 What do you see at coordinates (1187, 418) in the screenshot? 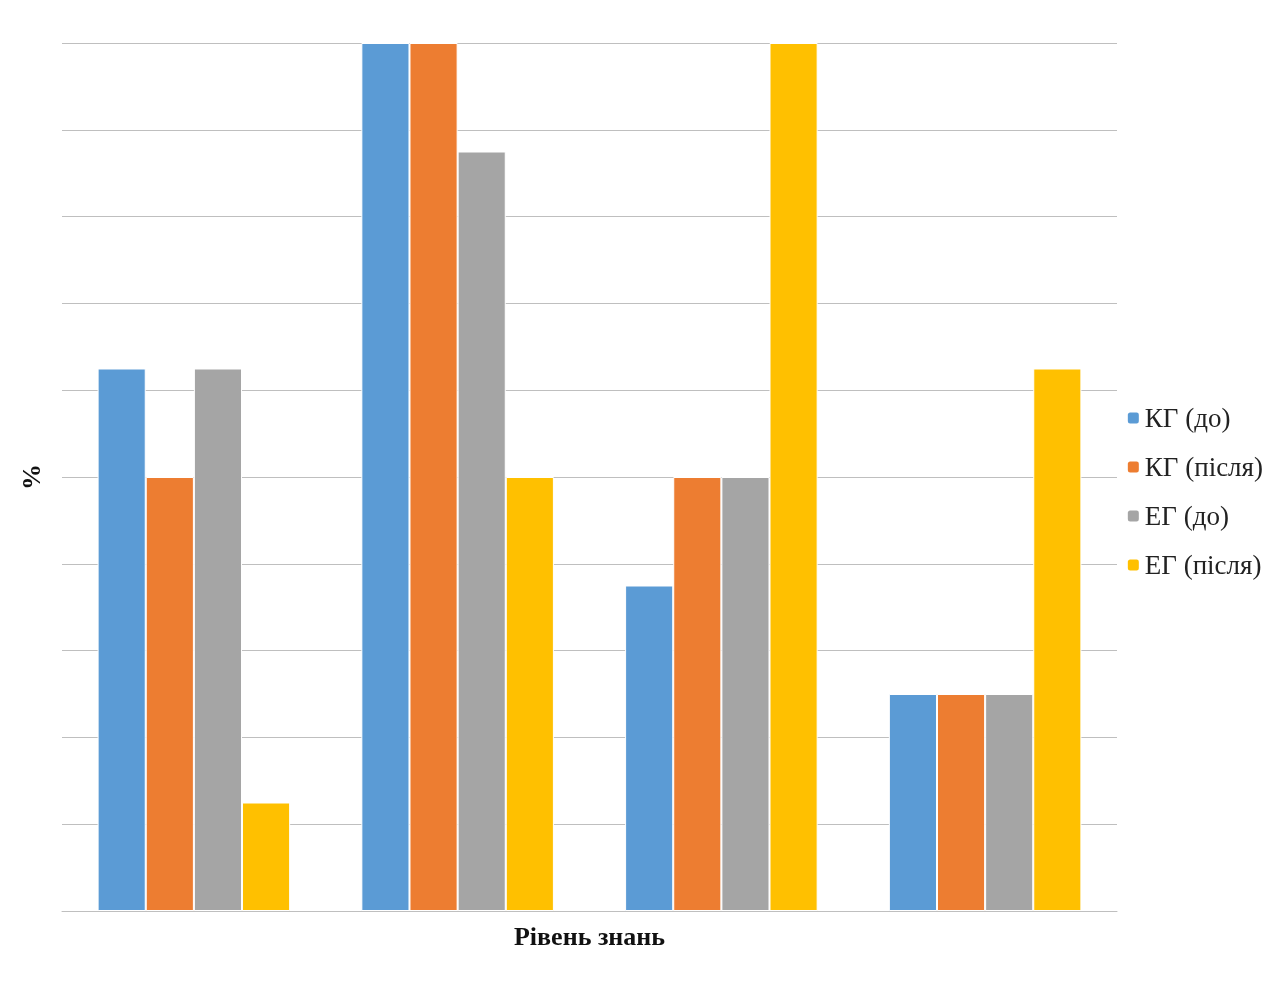
I see `legend-label: КГ (до)` at bounding box center [1187, 418].